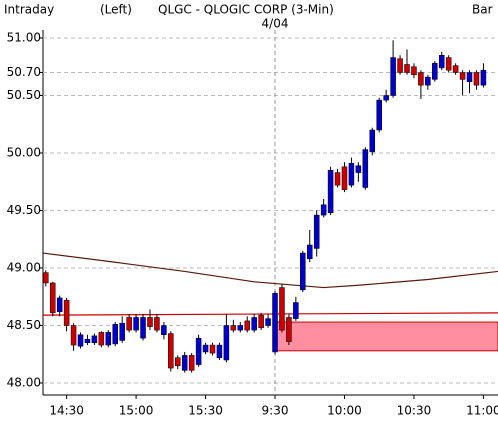  What do you see at coordinates (205, 411) in the screenshot?
I see `x-tick-label: 15:30` at bounding box center [205, 411].